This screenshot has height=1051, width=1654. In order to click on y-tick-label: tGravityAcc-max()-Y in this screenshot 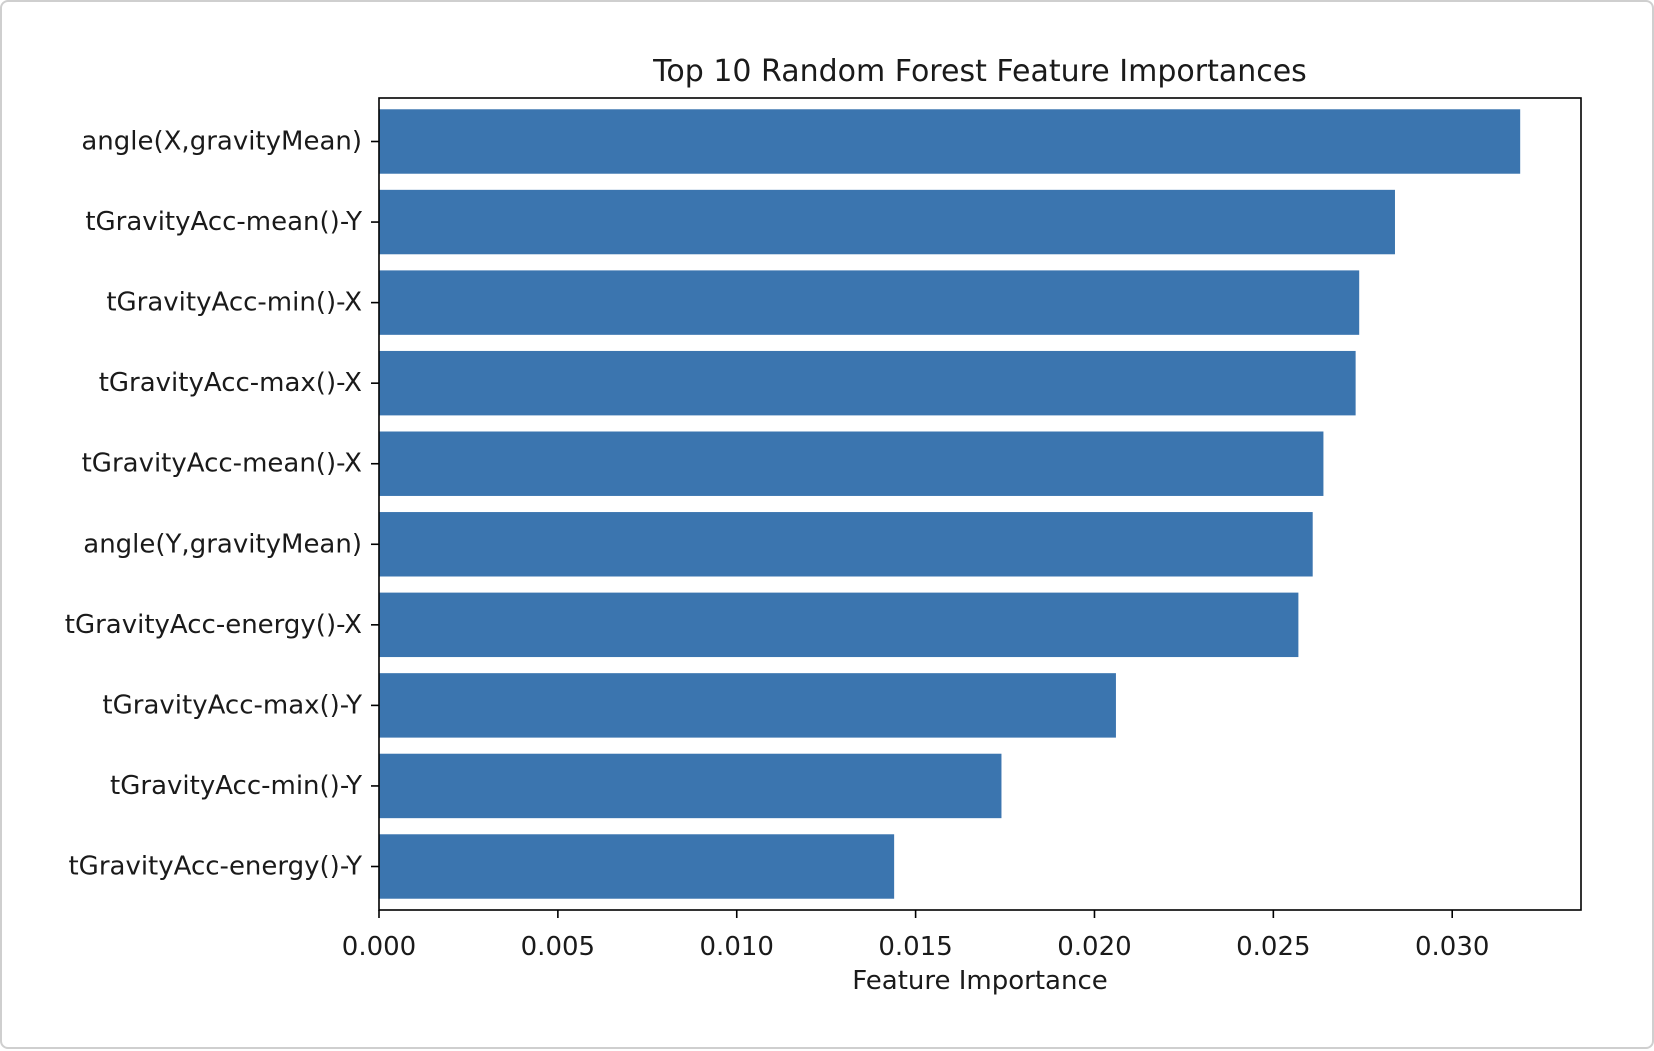, I will do `click(232, 705)`.